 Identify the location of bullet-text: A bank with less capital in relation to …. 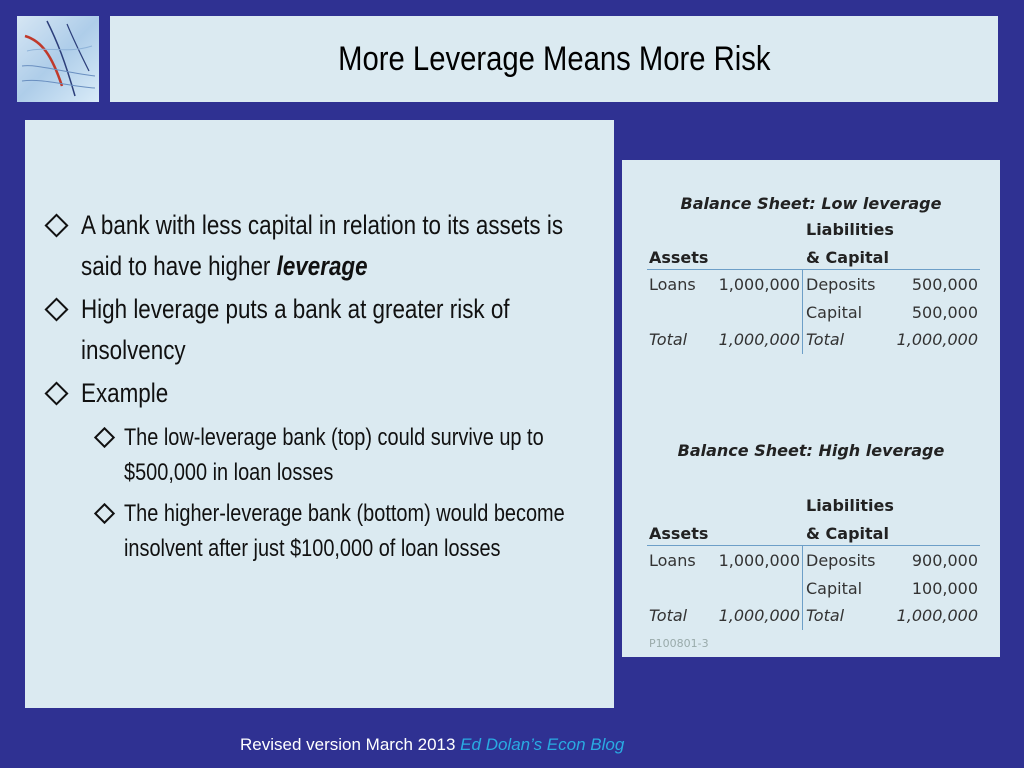
(322, 245).